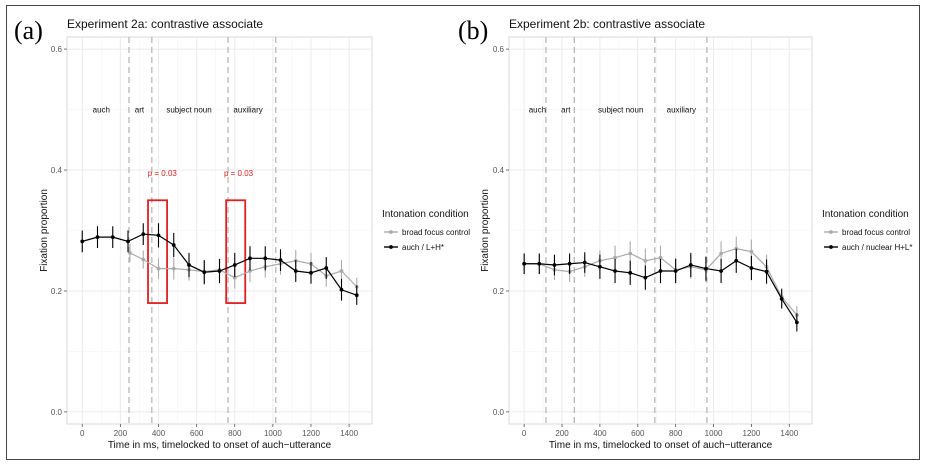 The width and height of the screenshot is (927, 466). What do you see at coordinates (235, 433) in the screenshot?
I see `x-tick-label: 800` at bounding box center [235, 433].